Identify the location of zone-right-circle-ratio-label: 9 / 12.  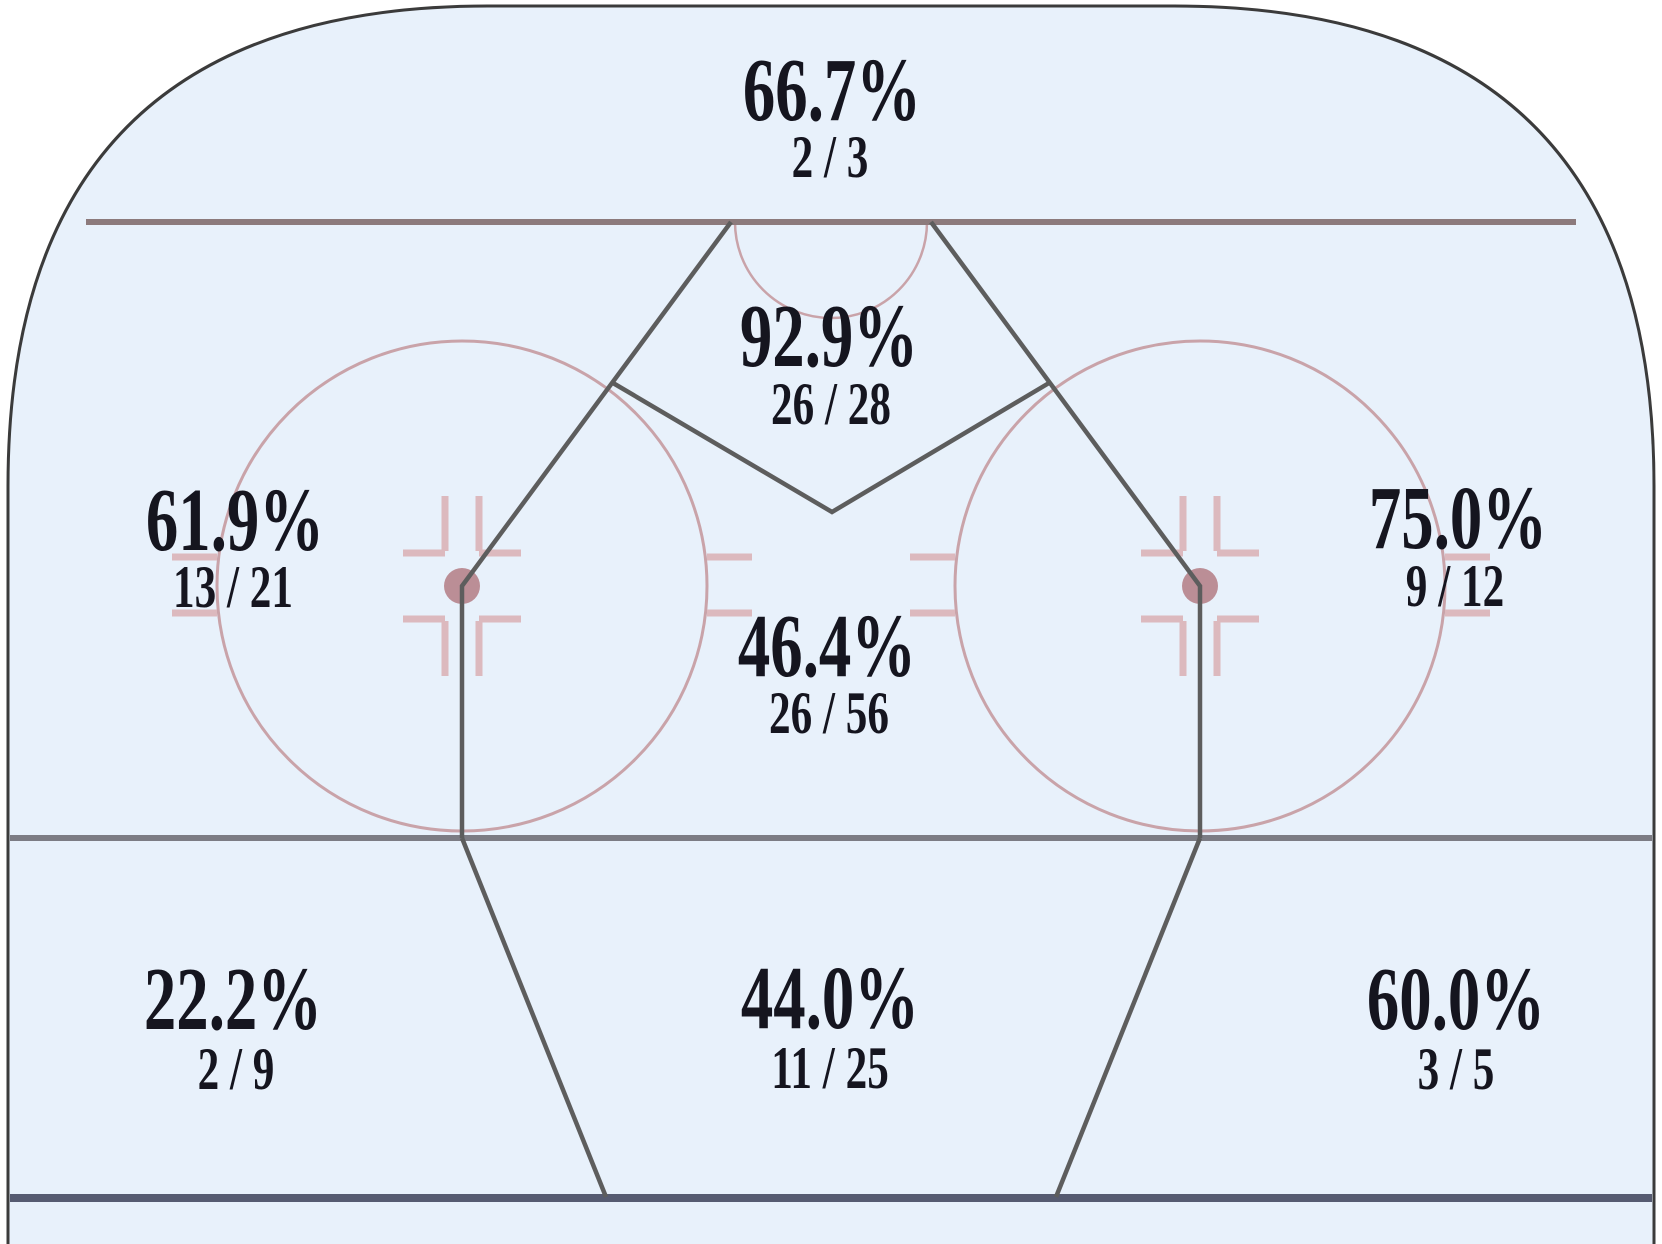
(1455, 586).